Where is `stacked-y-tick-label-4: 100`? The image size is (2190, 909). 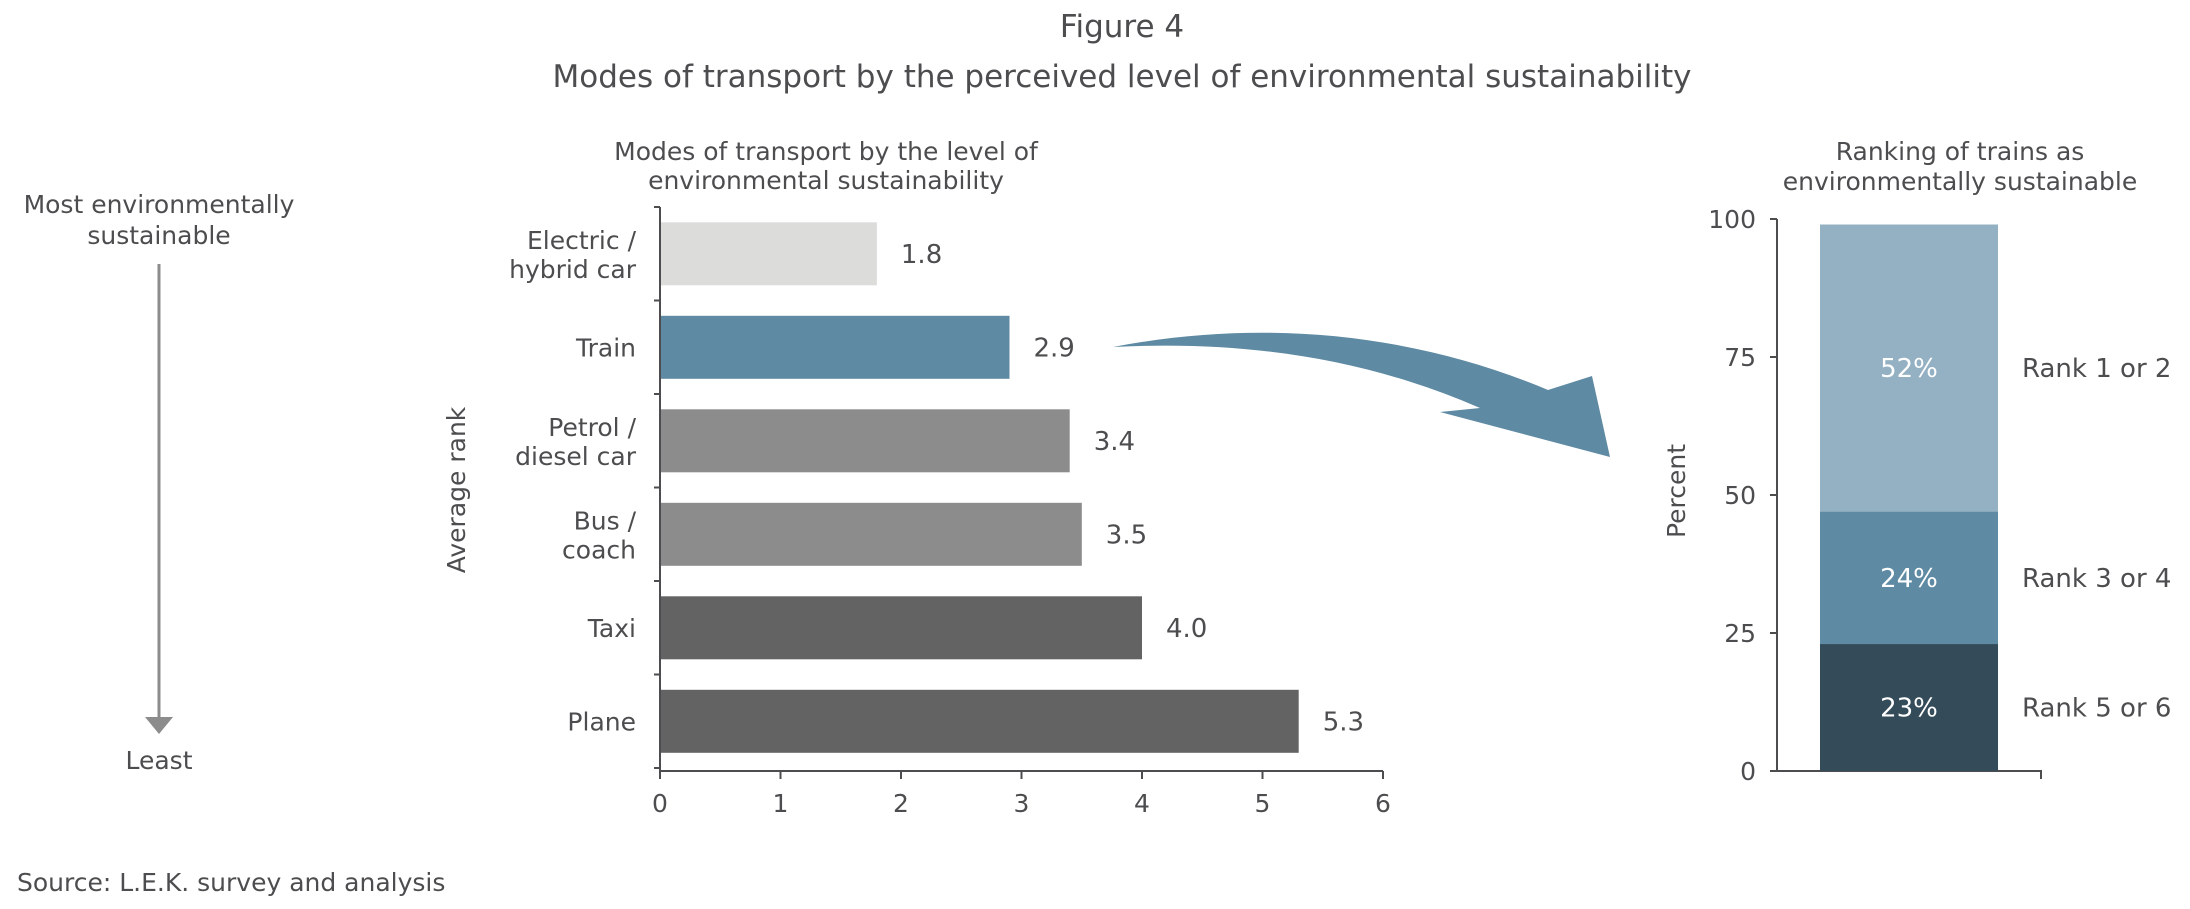 stacked-y-tick-label-4: 100 is located at coordinates (1732, 219).